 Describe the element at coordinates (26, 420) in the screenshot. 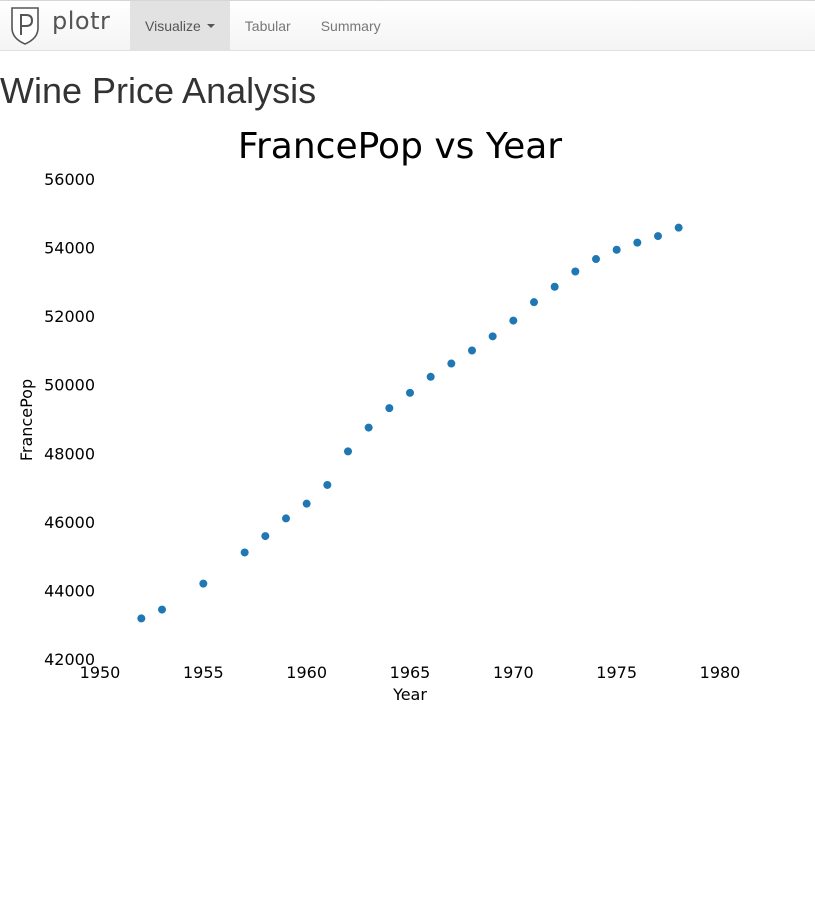

I see `y-axis-label: FrancePop` at that location.